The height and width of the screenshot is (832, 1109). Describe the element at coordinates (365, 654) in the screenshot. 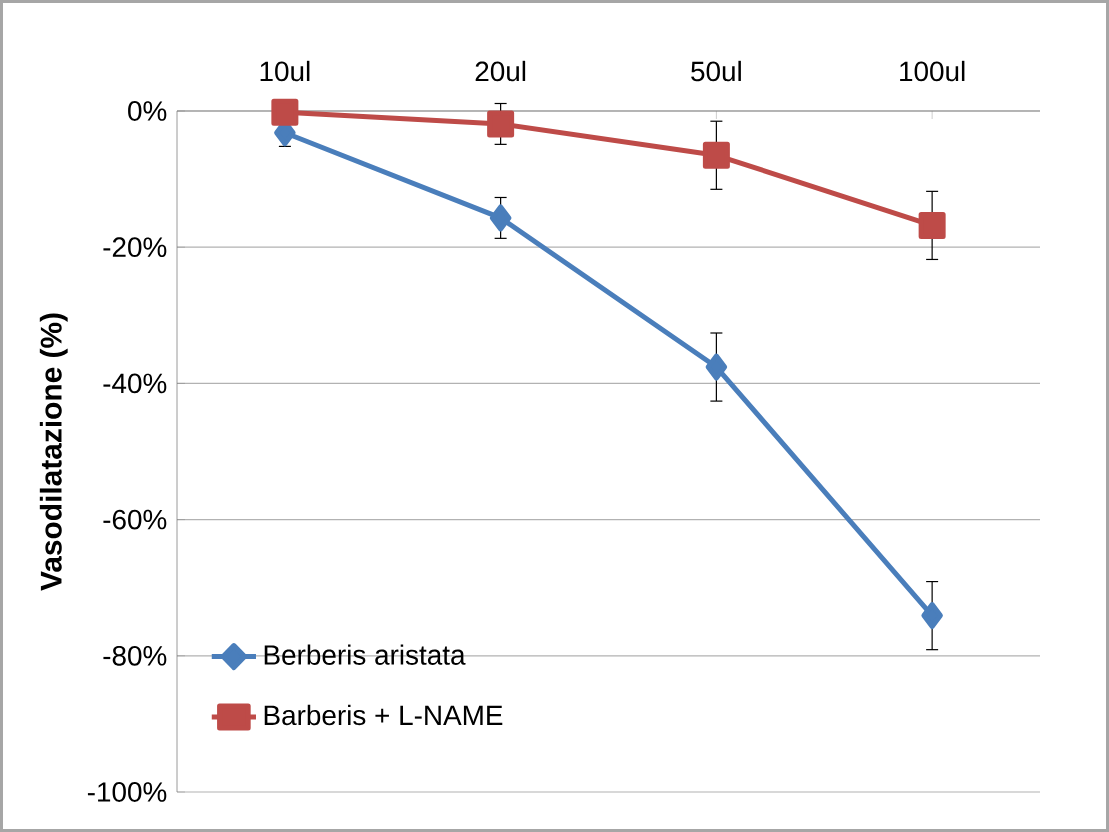

I see `legend-label: Berberis aristata` at that location.